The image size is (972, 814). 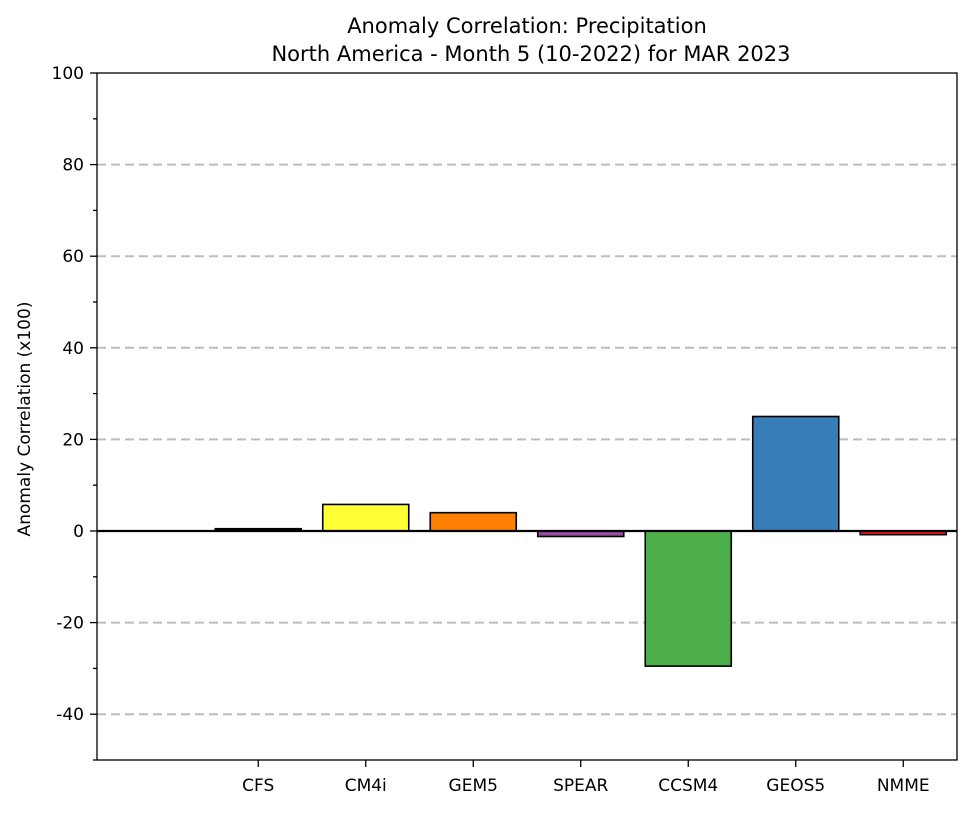 I want to click on x-tick-label-spear: SPEAR, so click(x=580, y=786).